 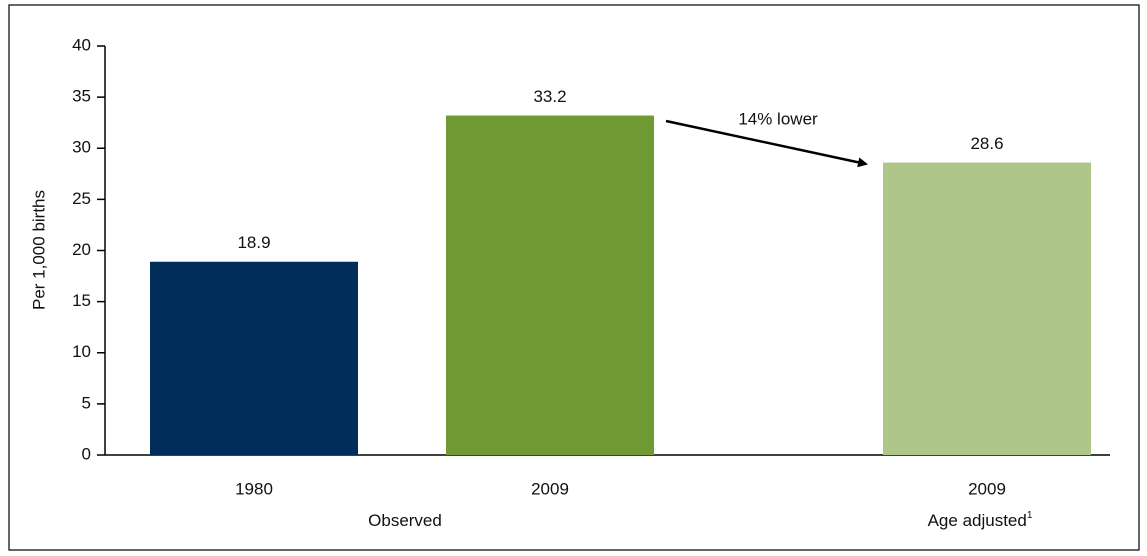 I want to click on y-tick-label: 35, so click(x=81, y=96).